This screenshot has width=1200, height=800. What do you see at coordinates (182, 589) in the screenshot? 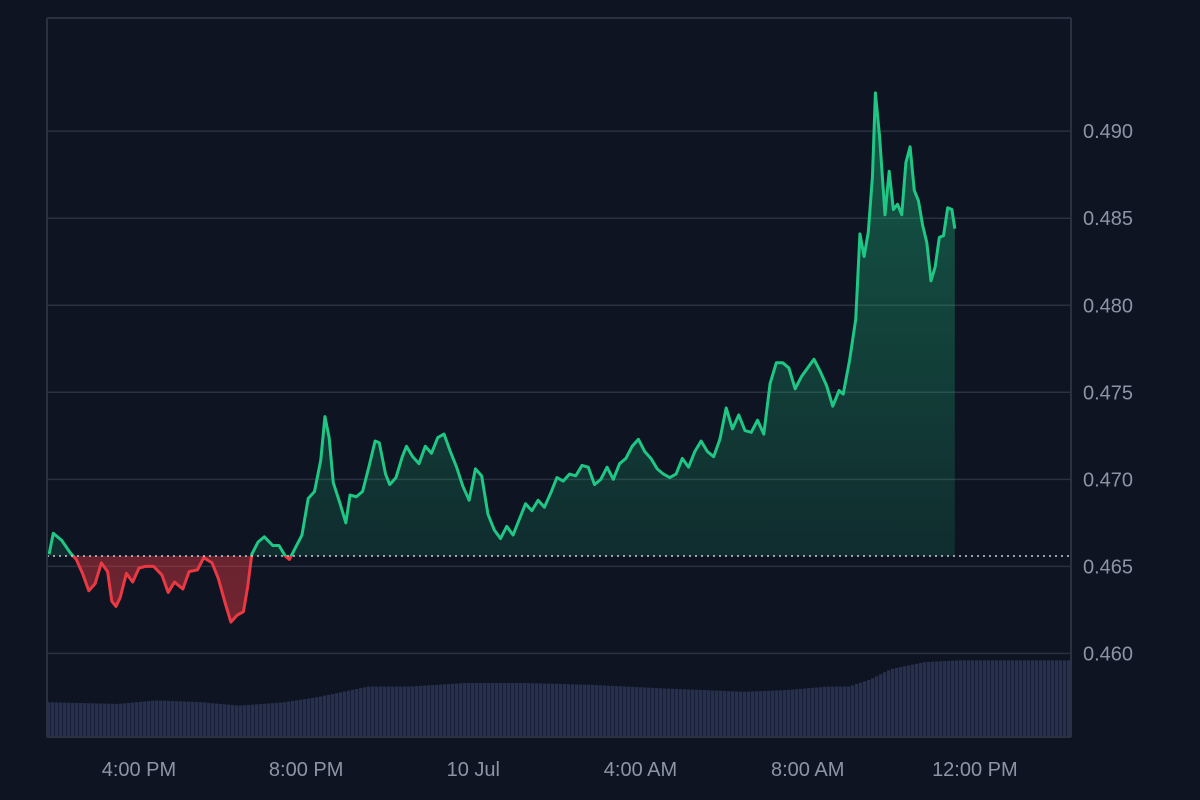
I see `price-line-down` at bounding box center [182, 589].